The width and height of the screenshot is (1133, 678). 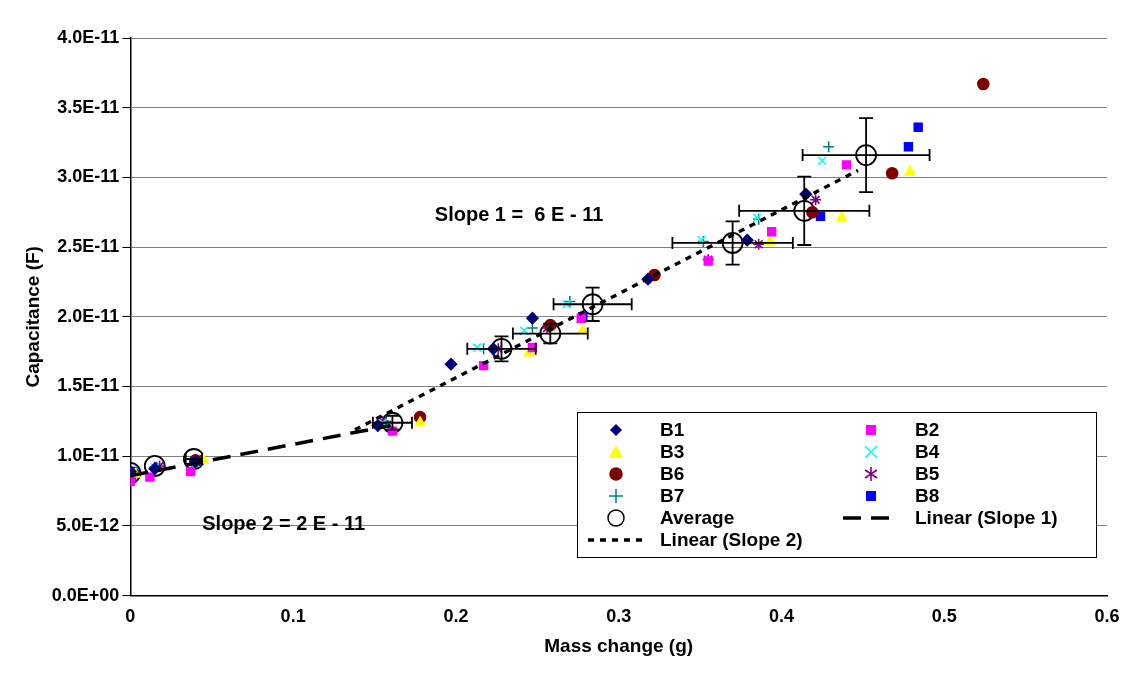 What do you see at coordinates (519, 213) in the screenshot?
I see `annotation: Slope 1 = 6 E - 11` at bounding box center [519, 213].